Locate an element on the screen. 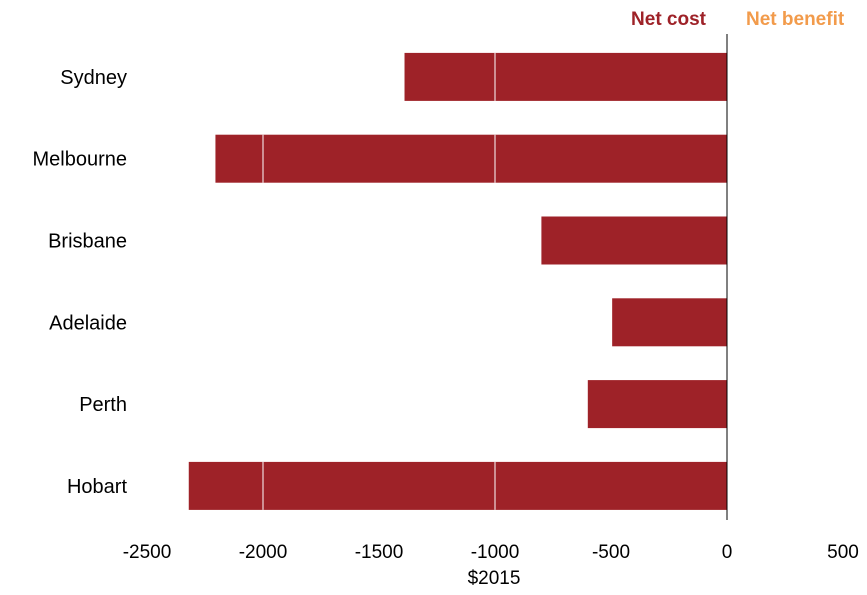  x-tick-label: -2500 is located at coordinates (147, 552).